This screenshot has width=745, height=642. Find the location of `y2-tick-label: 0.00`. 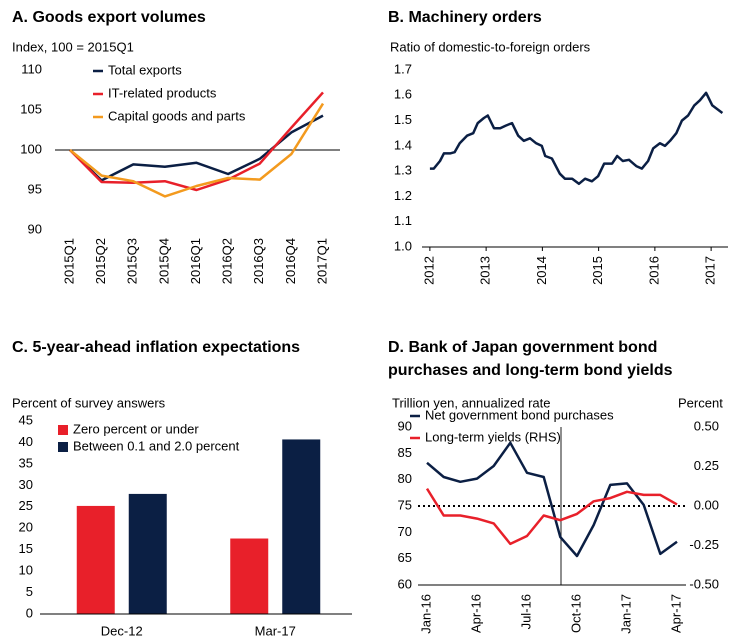

y2-tick-label: 0.00 is located at coordinates (706, 504).